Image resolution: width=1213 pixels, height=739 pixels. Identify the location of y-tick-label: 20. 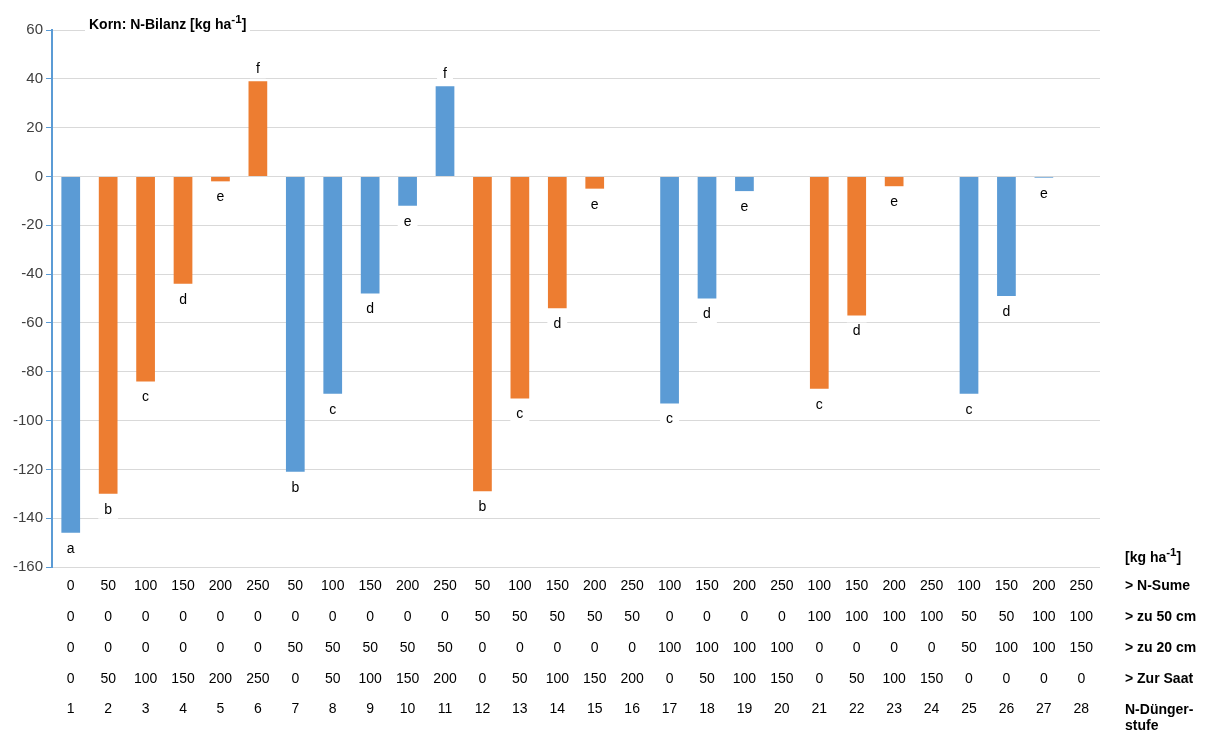
(35, 126).